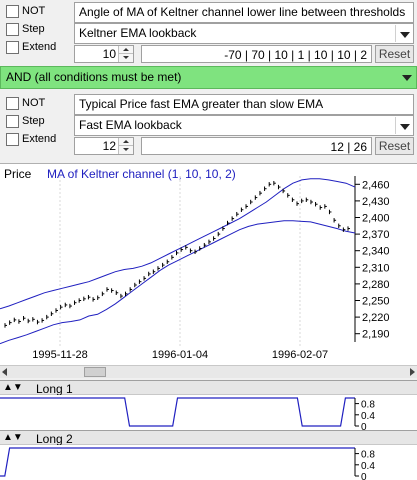  What do you see at coordinates (376, 302) in the screenshot?
I see `y-tick-label: 2,250` at bounding box center [376, 302].